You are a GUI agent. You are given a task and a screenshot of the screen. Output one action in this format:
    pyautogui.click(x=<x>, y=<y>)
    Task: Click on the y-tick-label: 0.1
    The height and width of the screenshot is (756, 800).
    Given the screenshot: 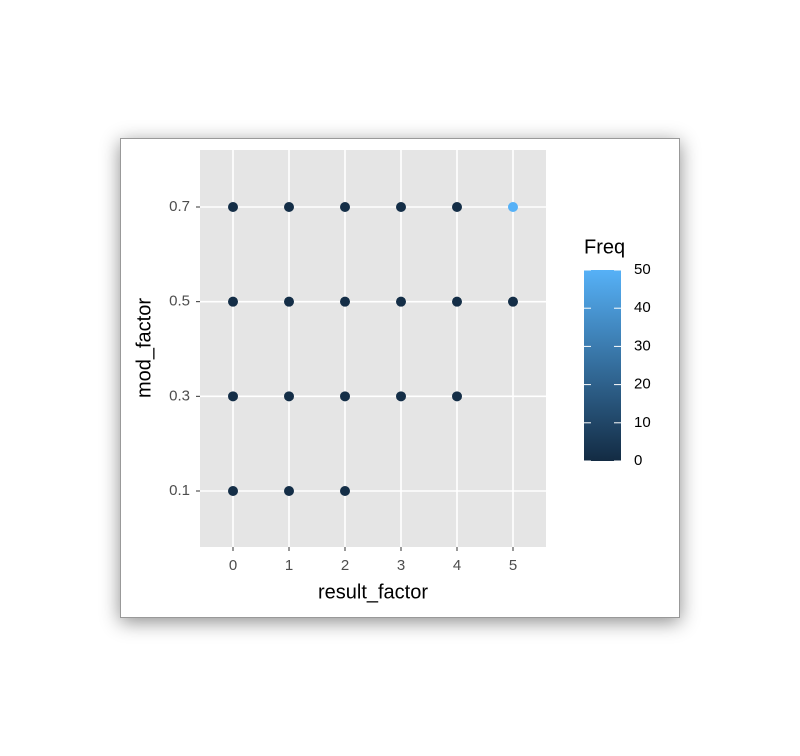 What is the action you would take?
    pyautogui.click(x=179, y=490)
    